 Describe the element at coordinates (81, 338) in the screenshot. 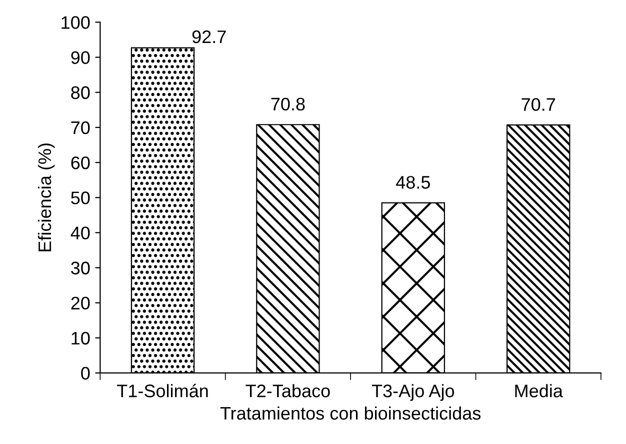

I see `y-tick-label: 10` at that location.